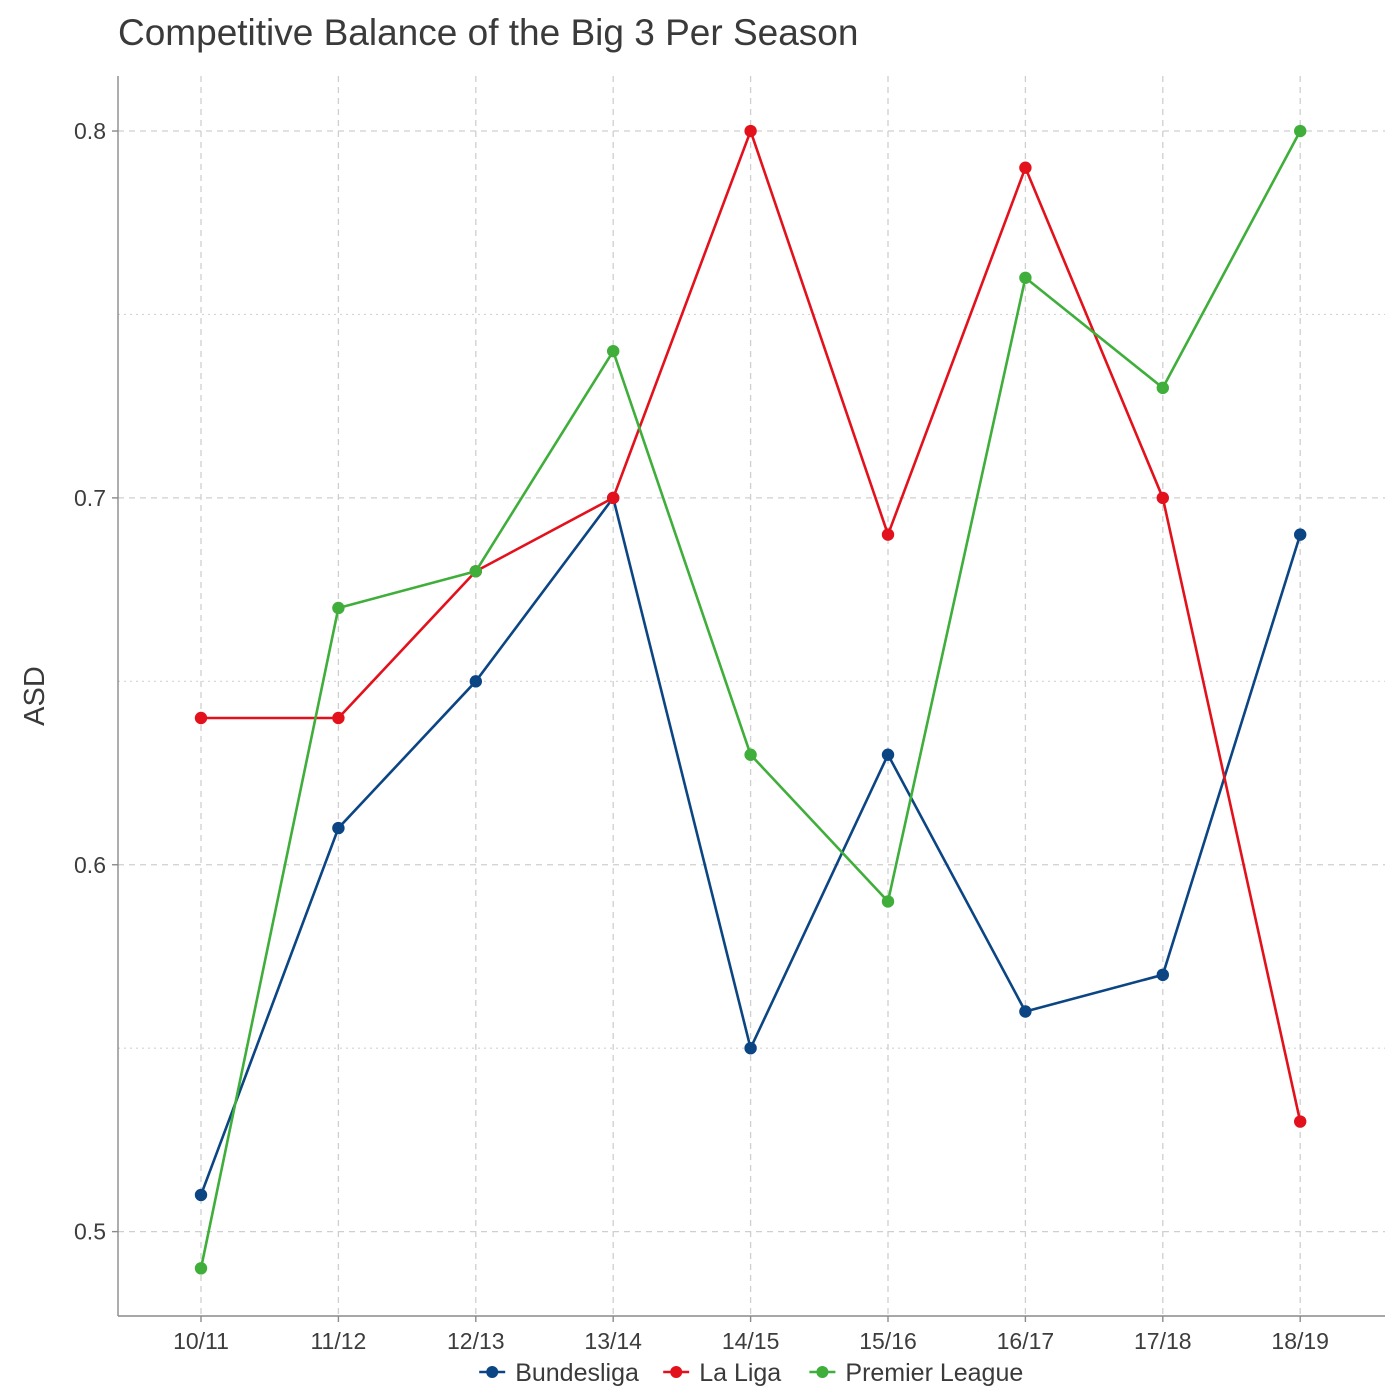 Image resolution: width=1400 pixels, height=1400 pixels. Describe the element at coordinates (492, 1372) in the screenshot. I see `legend-key-point-bundesliga` at that location.